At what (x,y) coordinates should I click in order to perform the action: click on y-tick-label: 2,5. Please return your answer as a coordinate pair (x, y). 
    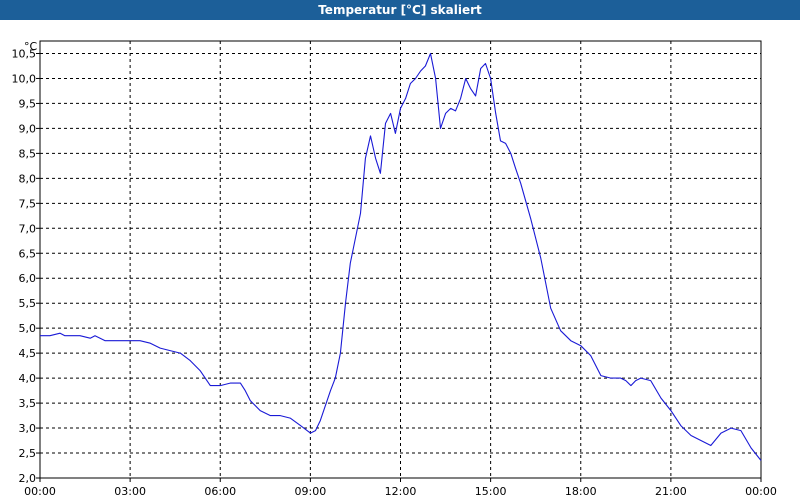
    Looking at the image, I should click on (28, 453).